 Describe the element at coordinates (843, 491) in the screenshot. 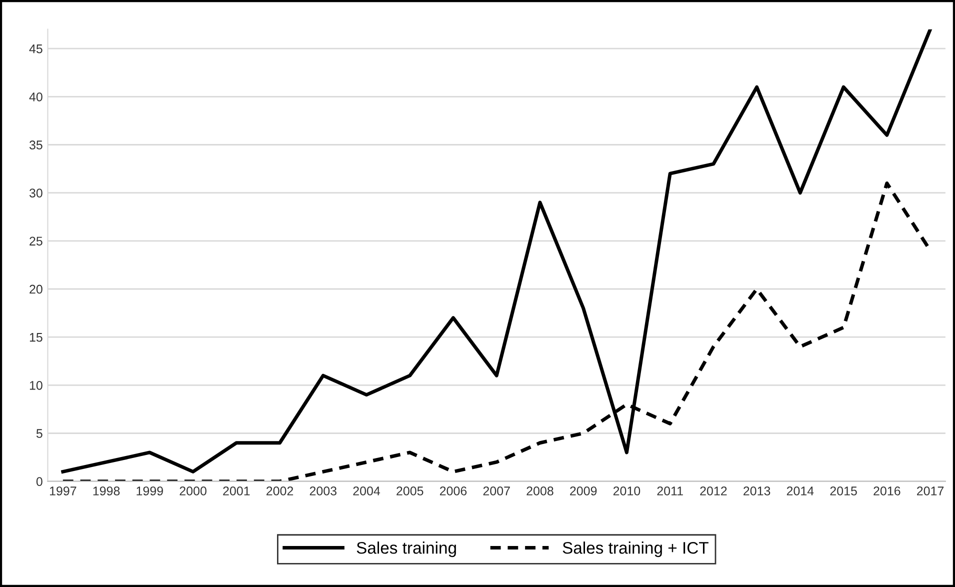

I see `x-tick-label: 2015` at that location.